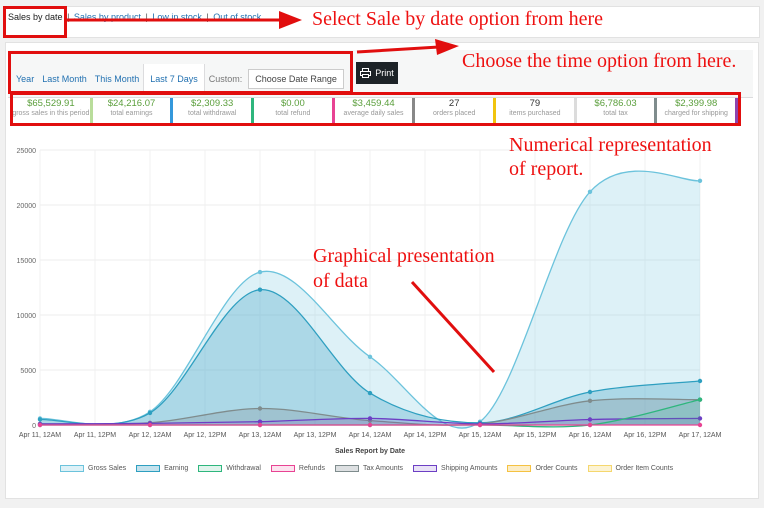  I want to click on tab-last-7-days: Last 7 Days, so click(174, 79).